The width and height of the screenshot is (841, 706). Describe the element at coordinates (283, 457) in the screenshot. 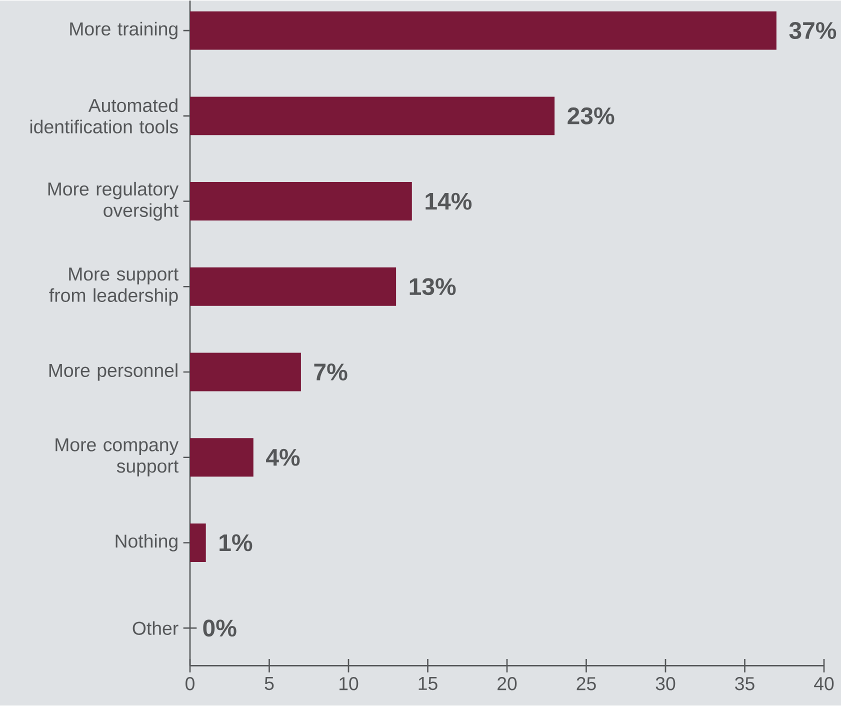

I see `data-label: 4%` at that location.